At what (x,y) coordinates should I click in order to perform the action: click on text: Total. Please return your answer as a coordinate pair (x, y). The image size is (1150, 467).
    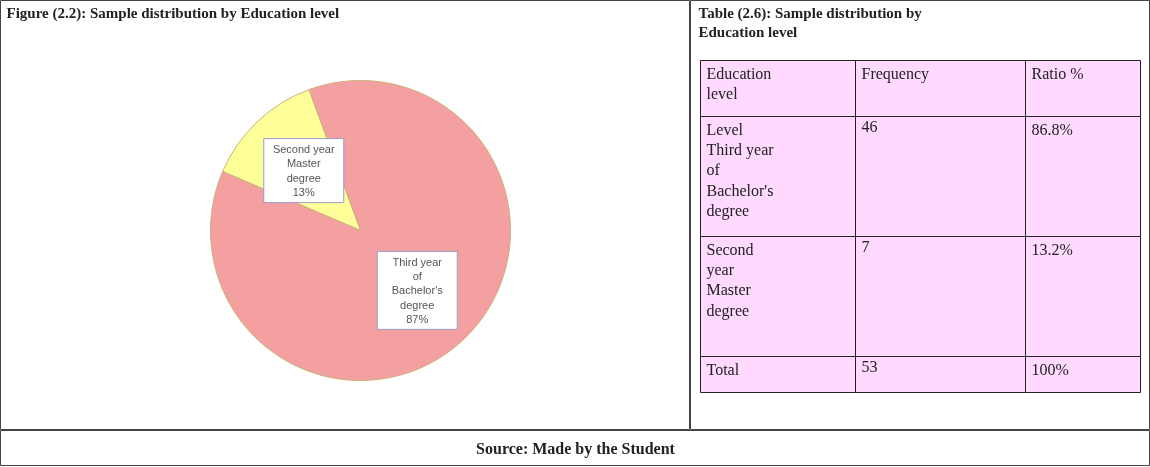
    Looking at the image, I should click on (723, 369).